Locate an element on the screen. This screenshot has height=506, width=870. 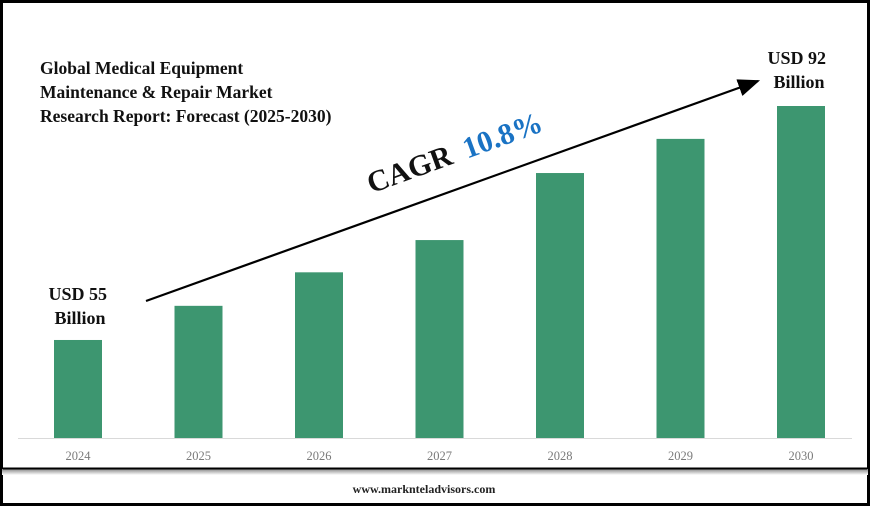
footer-website: www.marknteladvisors.com is located at coordinates (424, 489).